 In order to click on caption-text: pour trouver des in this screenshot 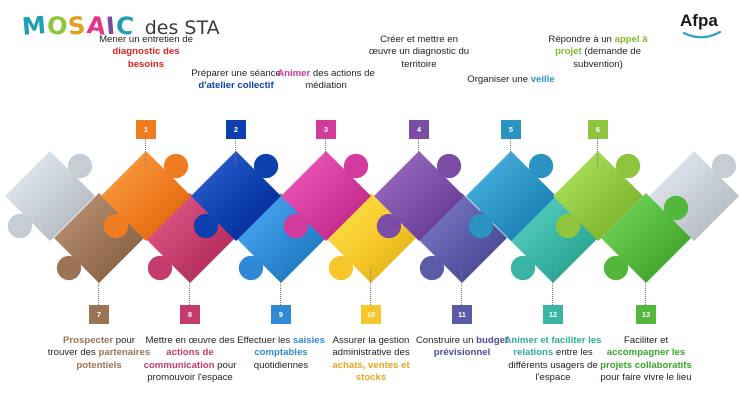, I will do `click(91, 347)`.